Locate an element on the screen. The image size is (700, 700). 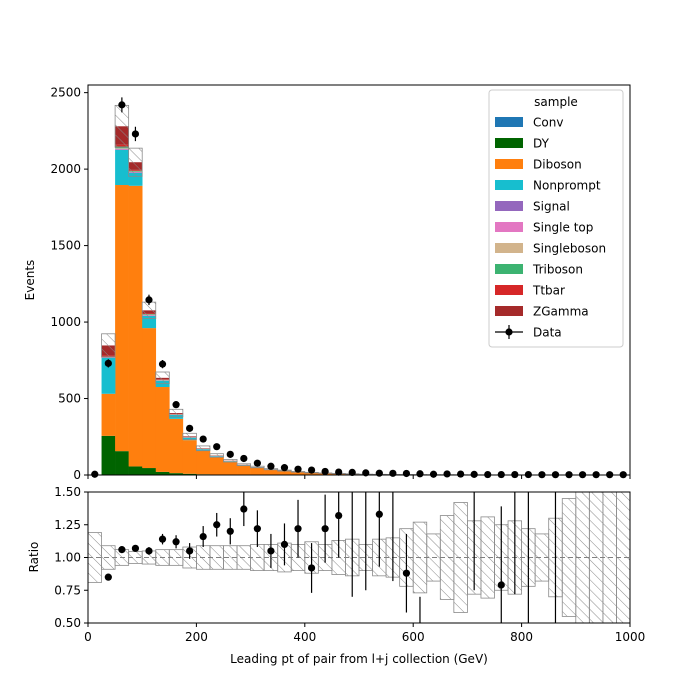
main-x-ticks is located at coordinates (359, 477).